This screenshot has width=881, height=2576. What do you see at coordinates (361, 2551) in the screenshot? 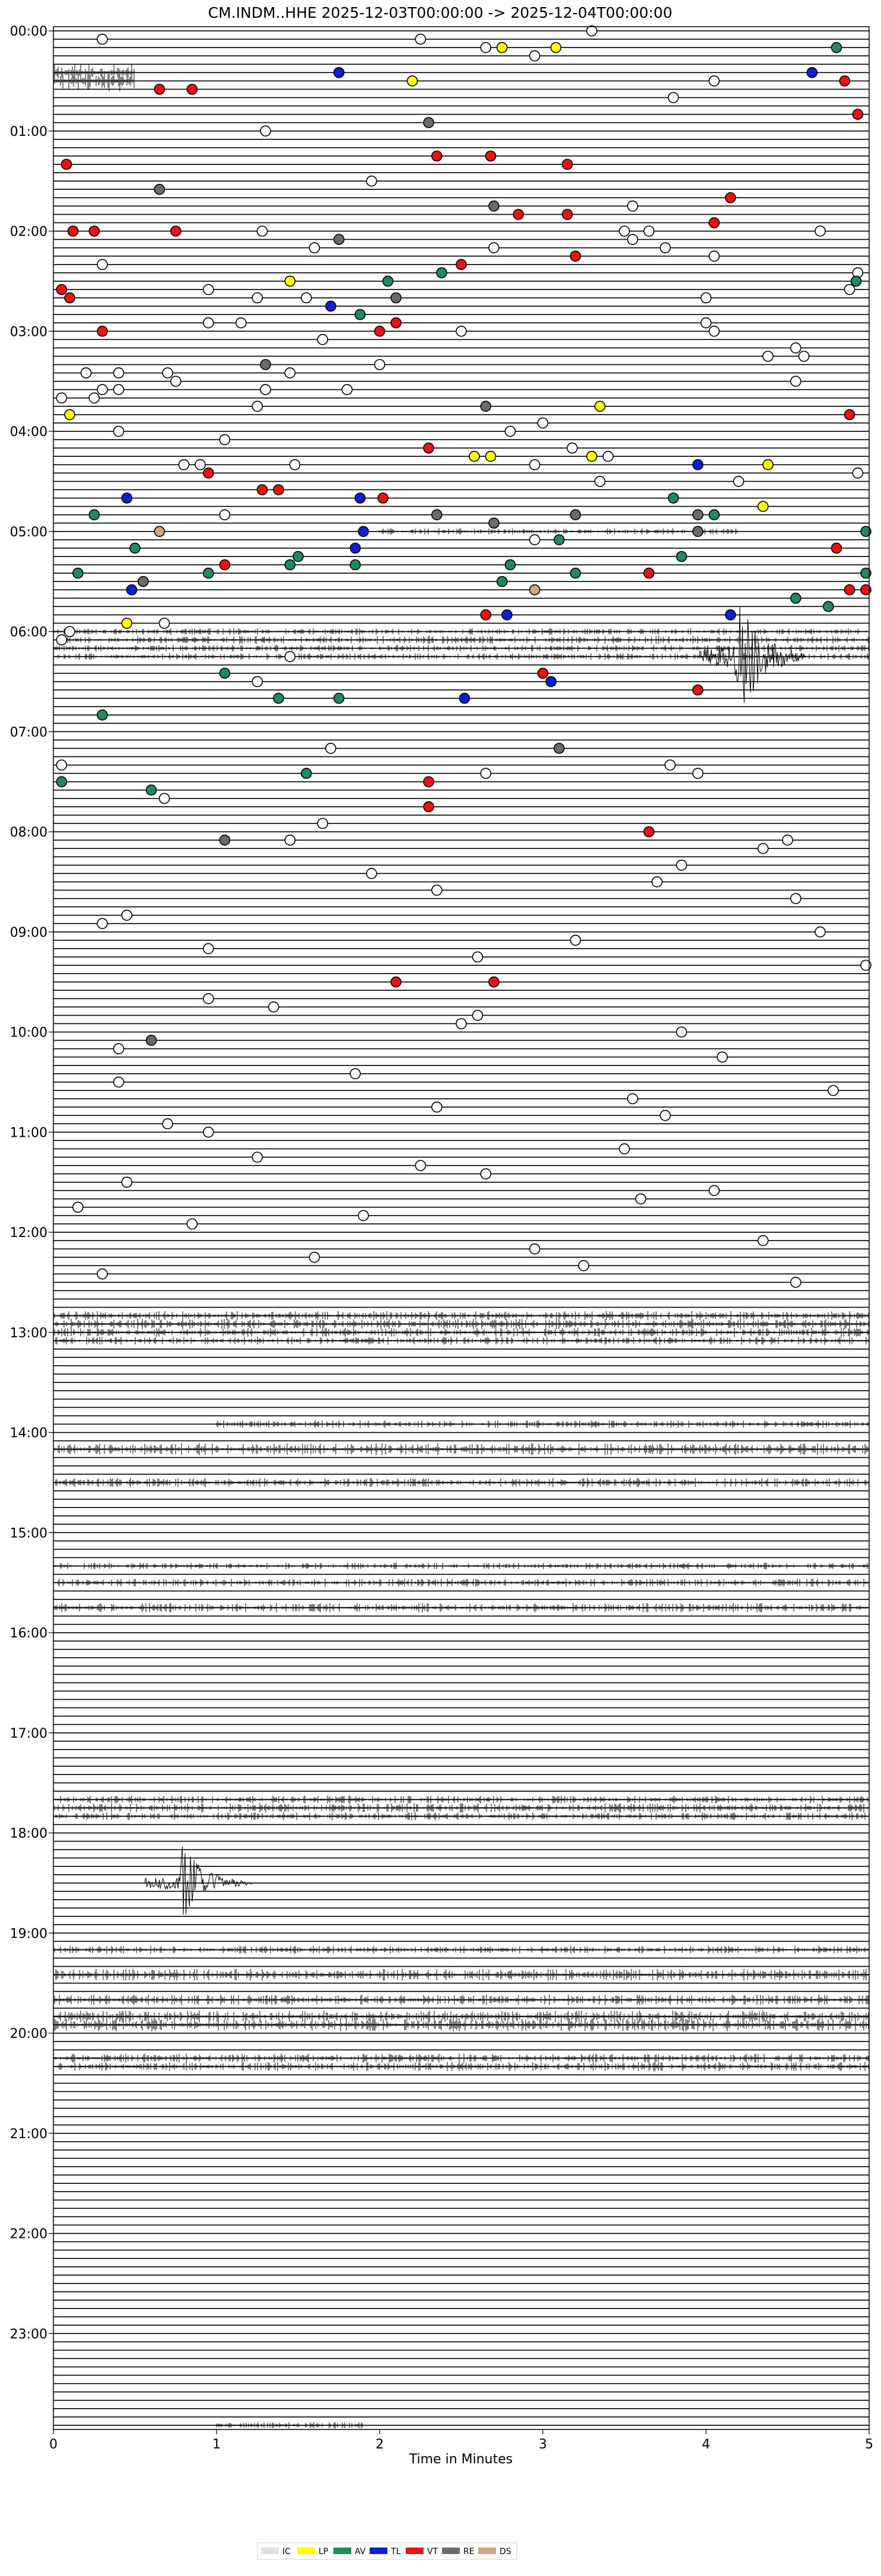
I see `legend-label-av: AV` at bounding box center [361, 2551].